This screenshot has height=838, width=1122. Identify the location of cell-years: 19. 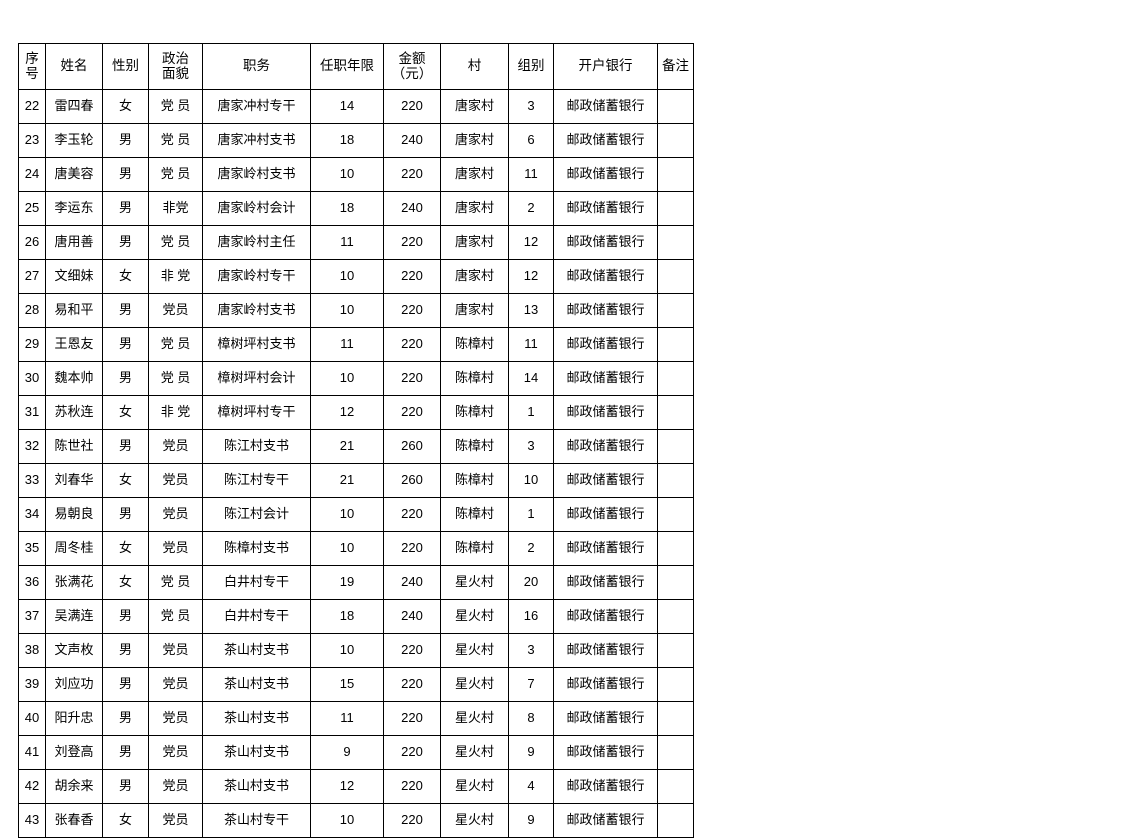
(347, 582).